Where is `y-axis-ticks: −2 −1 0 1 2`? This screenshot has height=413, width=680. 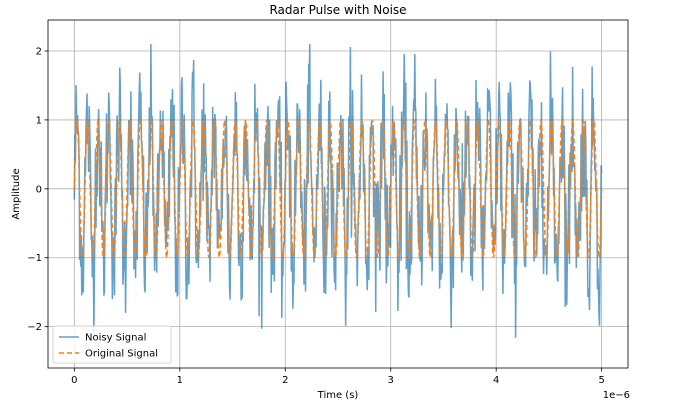
y-axis-ticks: −2 −1 0 1 2 is located at coordinates (37, 190).